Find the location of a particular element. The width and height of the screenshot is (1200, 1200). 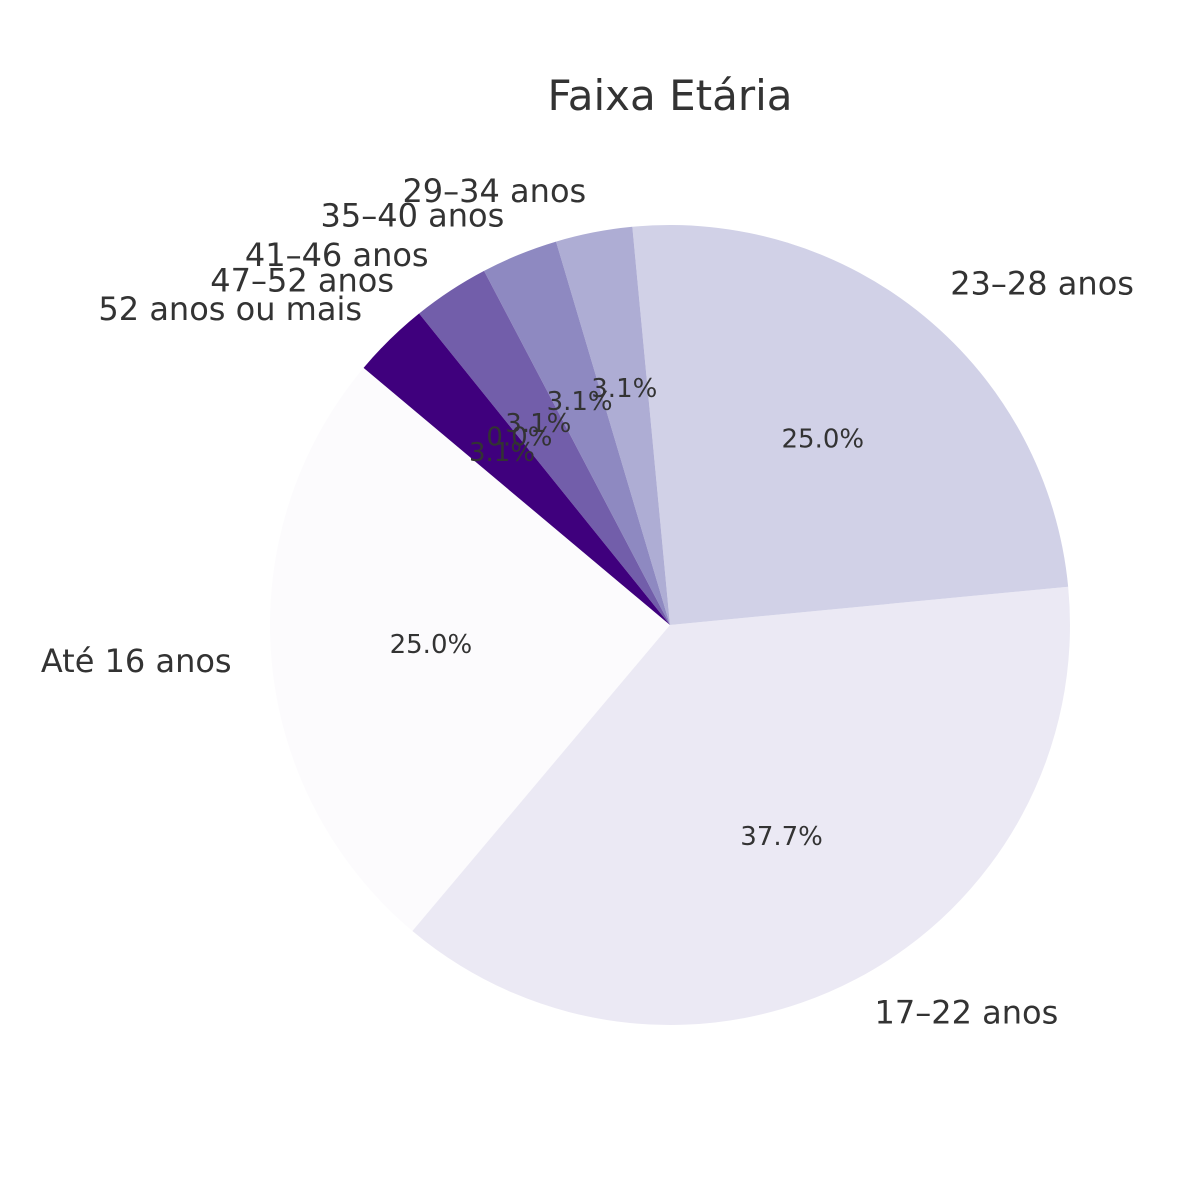

pct-label-29-34-anos: 3.1% is located at coordinates (624, 389).